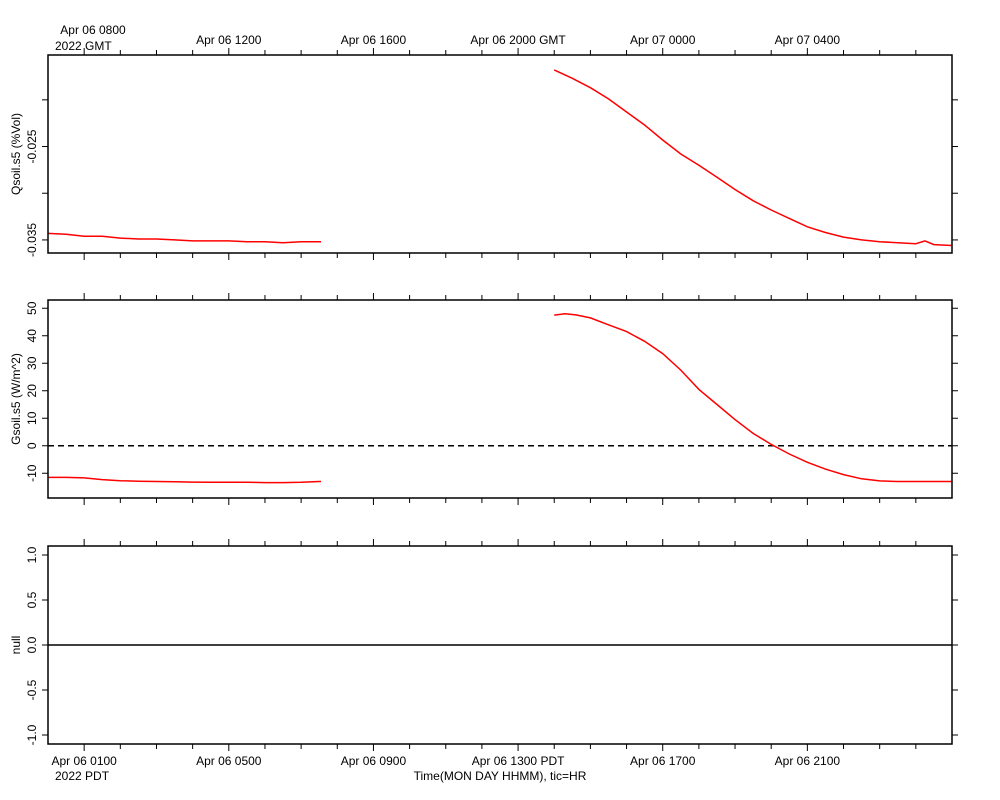 The width and height of the screenshot is (1000, 800). I want to click on y-tick-label: -0.025, so click(32, 146).